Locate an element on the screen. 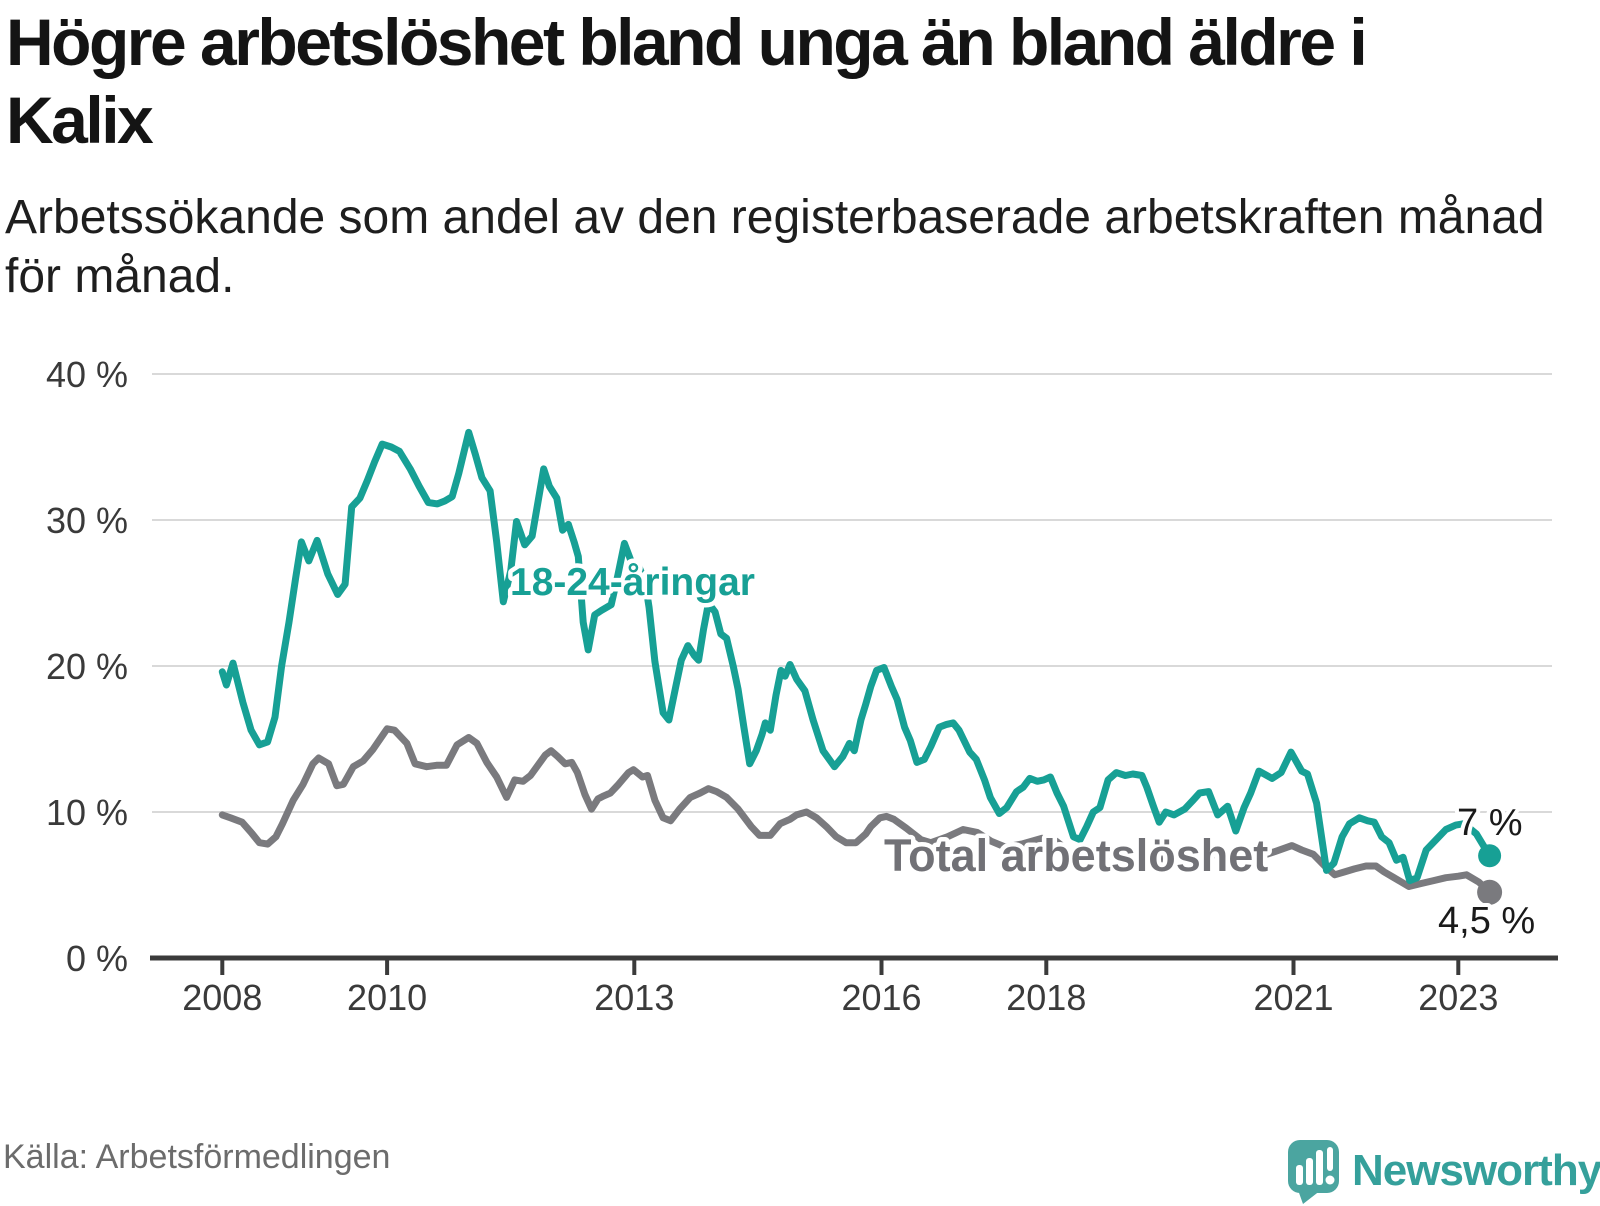  x-tick-label: 2013 is located at coordinates (634, 997).